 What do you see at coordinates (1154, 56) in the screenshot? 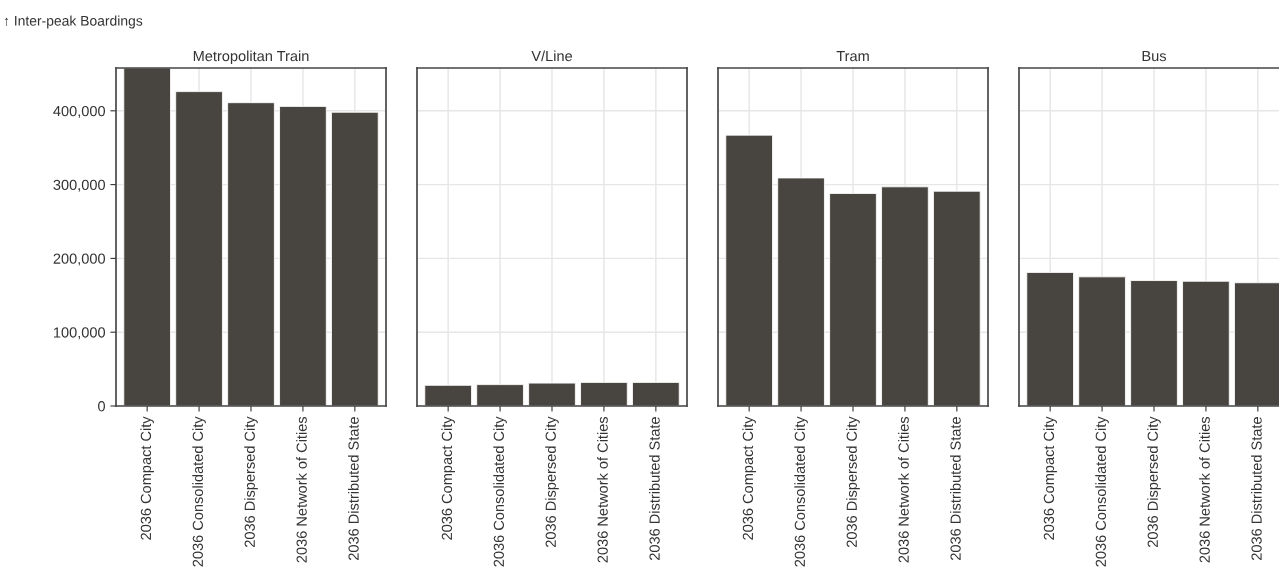
I see `chart-title: Bus` at bounding box center [1154, 56].